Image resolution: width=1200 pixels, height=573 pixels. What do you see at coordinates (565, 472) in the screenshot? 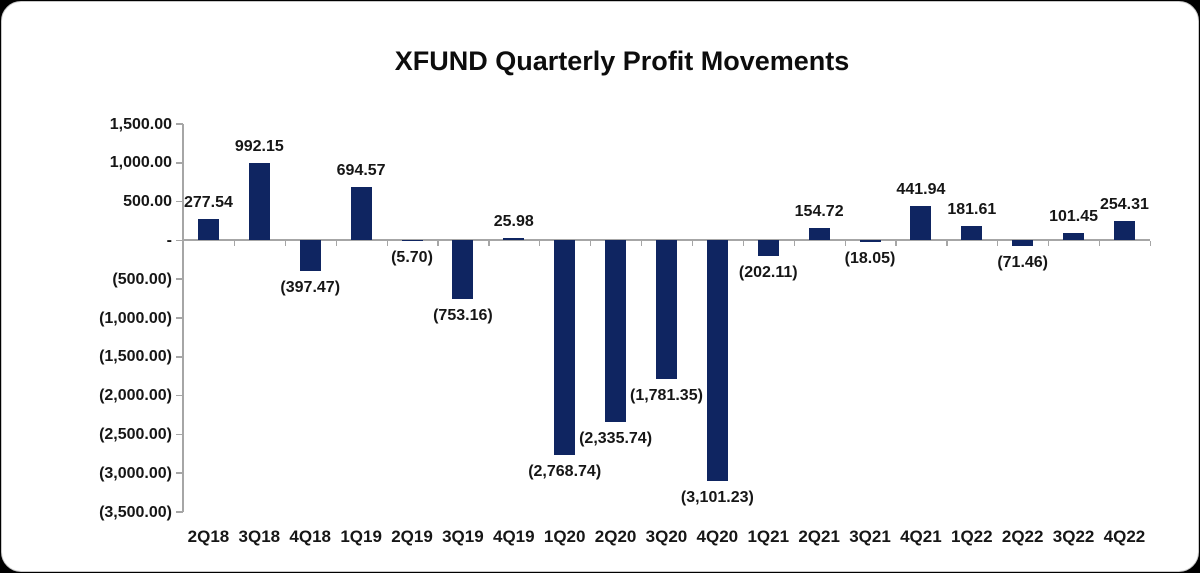
I see `bar-value-label: (2,768.74)` at bounding box center [565, 472].